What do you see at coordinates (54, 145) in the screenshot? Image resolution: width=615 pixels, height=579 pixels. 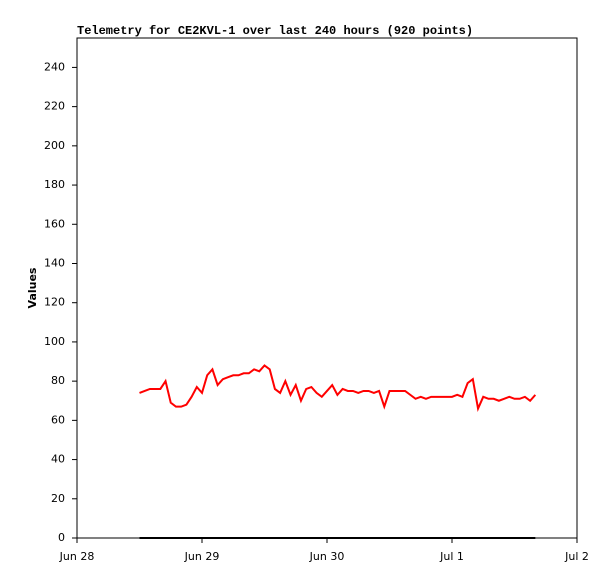 I see `y-tick-label: 200` at bounding box center [54, 145].